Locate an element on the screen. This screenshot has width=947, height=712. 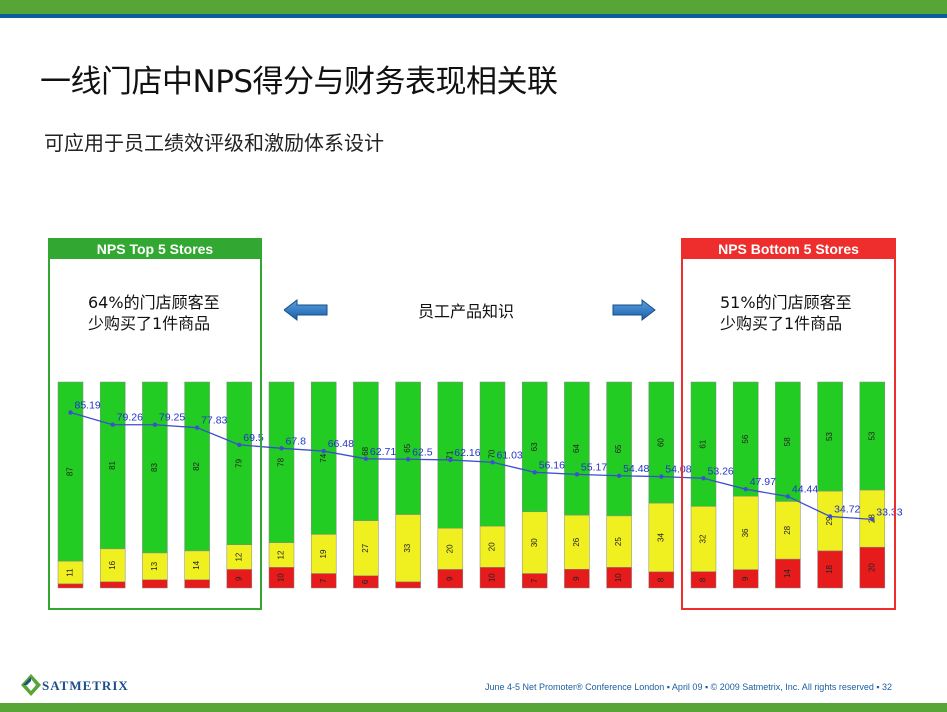
top-5-note-line1: 64%的门店顾客至 is located at coordinates (154, 302).